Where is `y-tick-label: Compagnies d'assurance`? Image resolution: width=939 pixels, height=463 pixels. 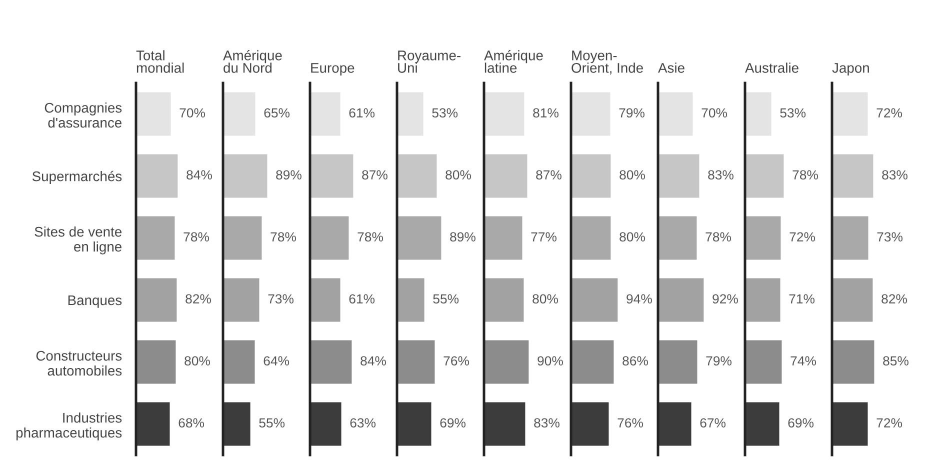 y-tick-label: Compagnies d'assurance is located at coordinates (83, 115).